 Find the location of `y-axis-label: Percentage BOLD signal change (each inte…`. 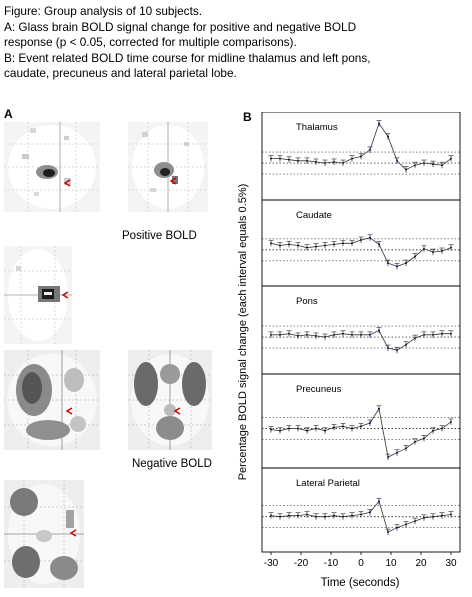

y-axis-label: Percentage BOLD signal change (each inte… is located at coordinates (243, 332).